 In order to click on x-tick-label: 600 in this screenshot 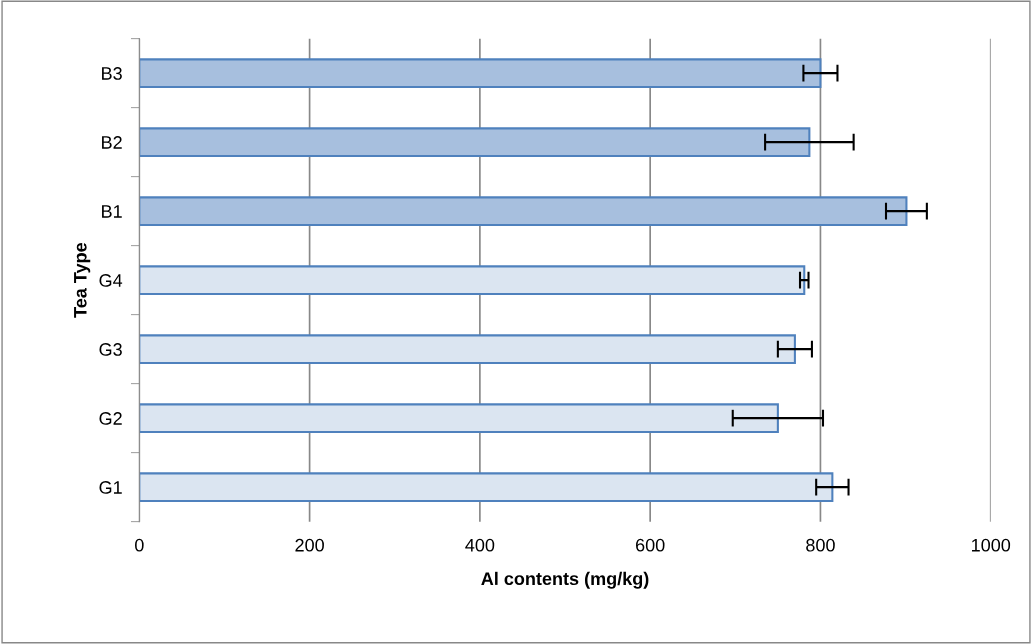, I will do `click(650, 545)`.